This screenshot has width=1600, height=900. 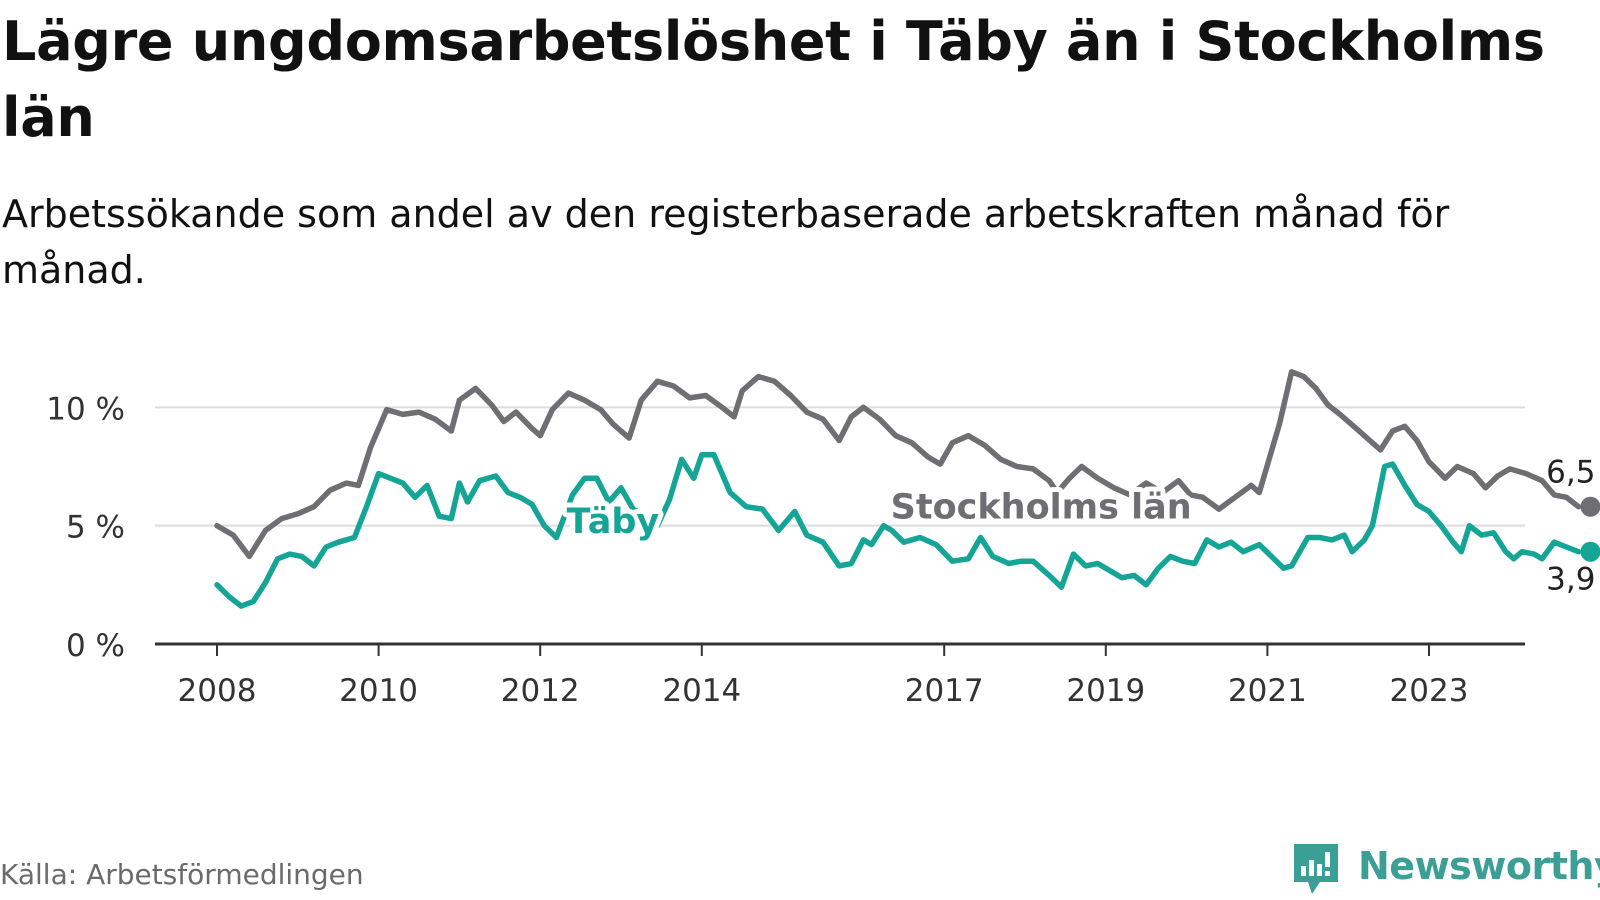 What do you see at coordinates (378, 691) in the screenshot?
I see `x-tick-label: 2010` at bounding box center [378, 691].